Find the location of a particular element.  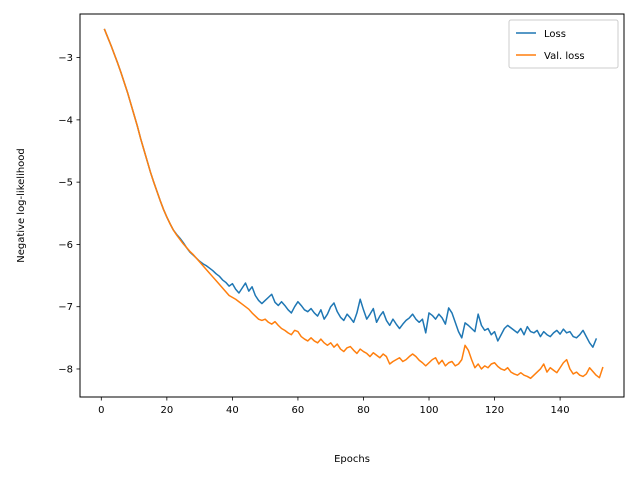

x-tick-label: 80 is located at coordinates (363, 410).